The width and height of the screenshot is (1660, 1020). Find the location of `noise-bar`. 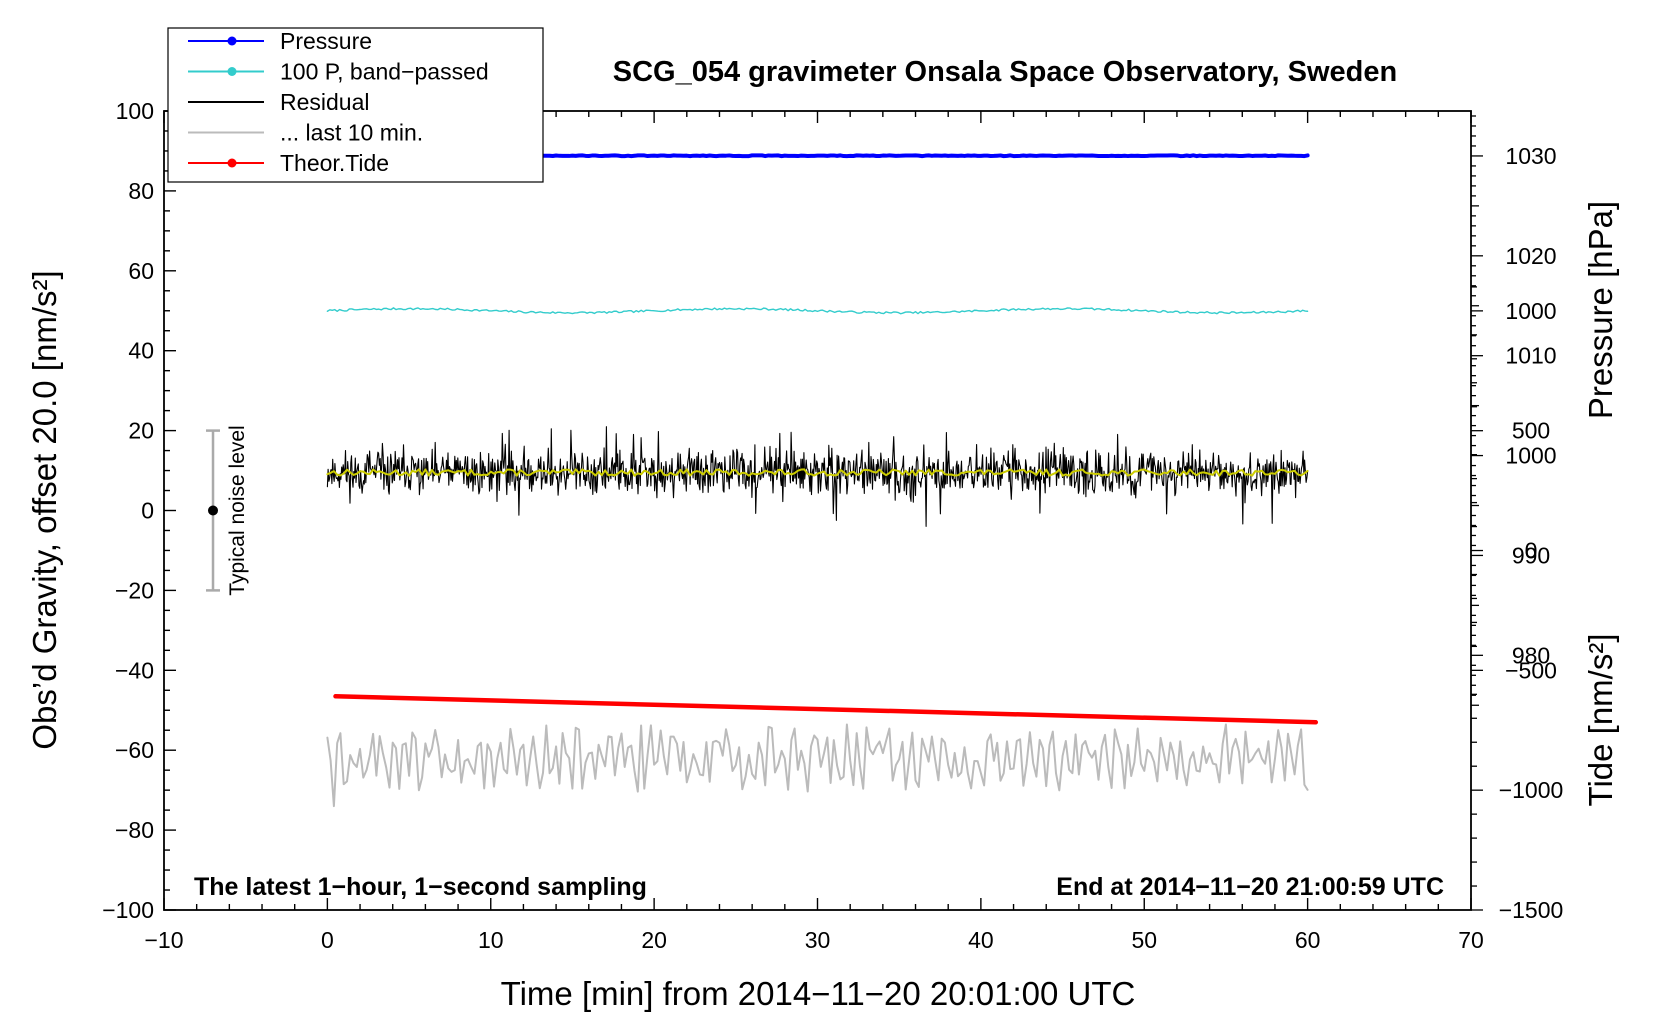

noise-bar is located at coordinates (213, 510).